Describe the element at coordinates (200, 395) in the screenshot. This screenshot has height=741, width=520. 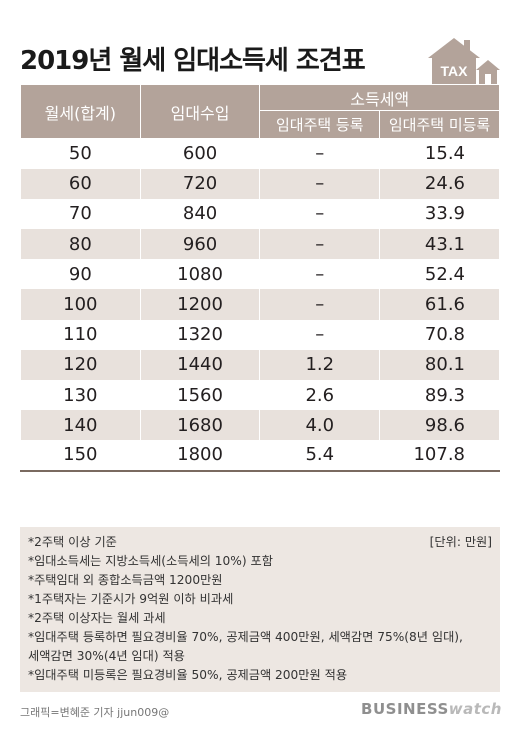
I see `cell-income: 1560` at that location.